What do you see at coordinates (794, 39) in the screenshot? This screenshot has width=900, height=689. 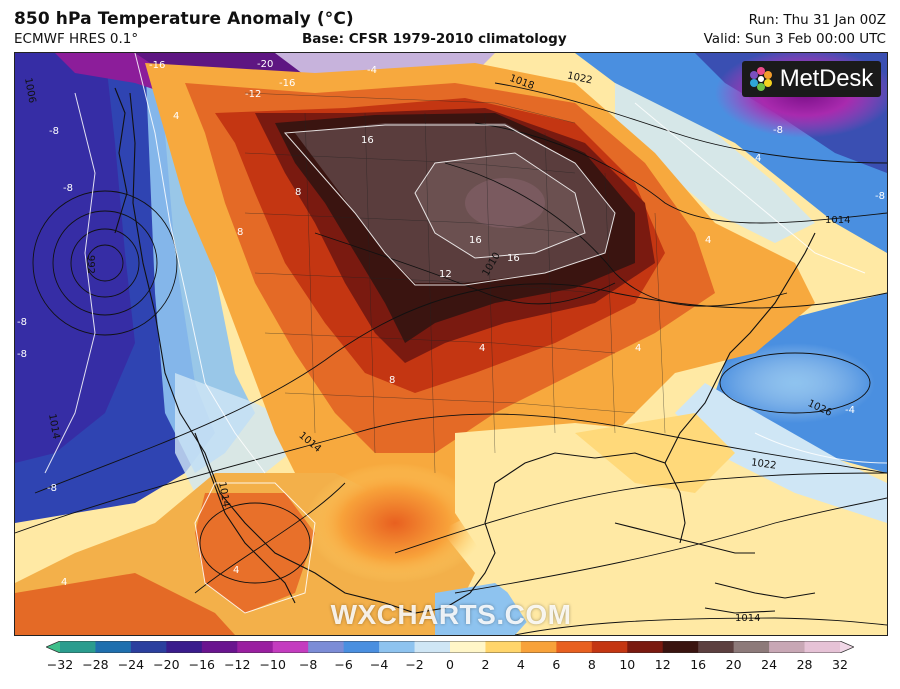 I see `valid-label: Valid: Sun 3 Feb 00:00 UTC` at bounding box center [794, 39].